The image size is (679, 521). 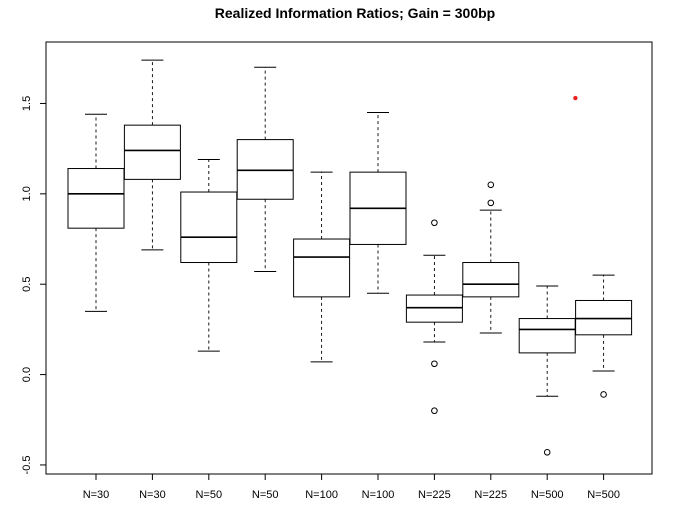 What do you see at coordinates (33, 285) in the screenshot?
I see `y-axis: -0.5 0.0 0.5 1.0 1.5` at bounding box center [33, 285].